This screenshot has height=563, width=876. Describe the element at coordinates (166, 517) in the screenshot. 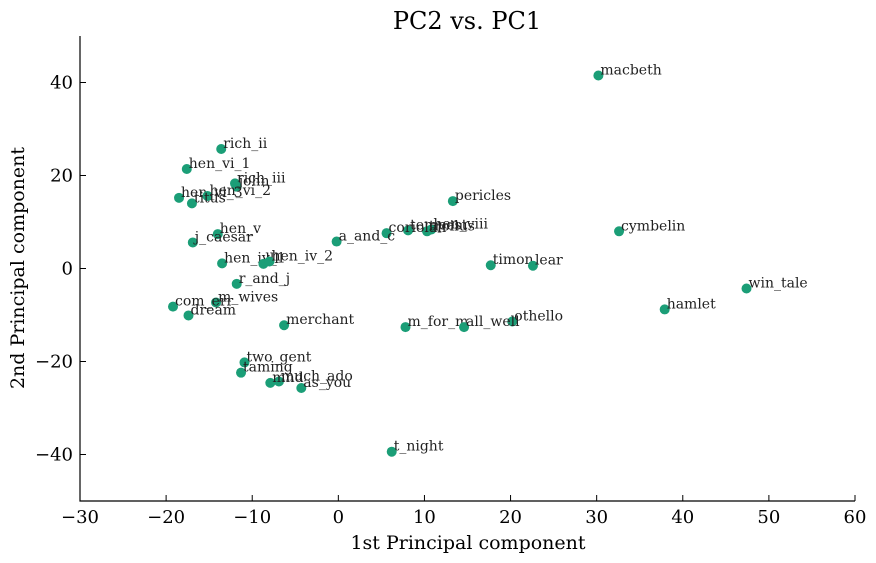

I see `x-tick-label: −20` at that location.